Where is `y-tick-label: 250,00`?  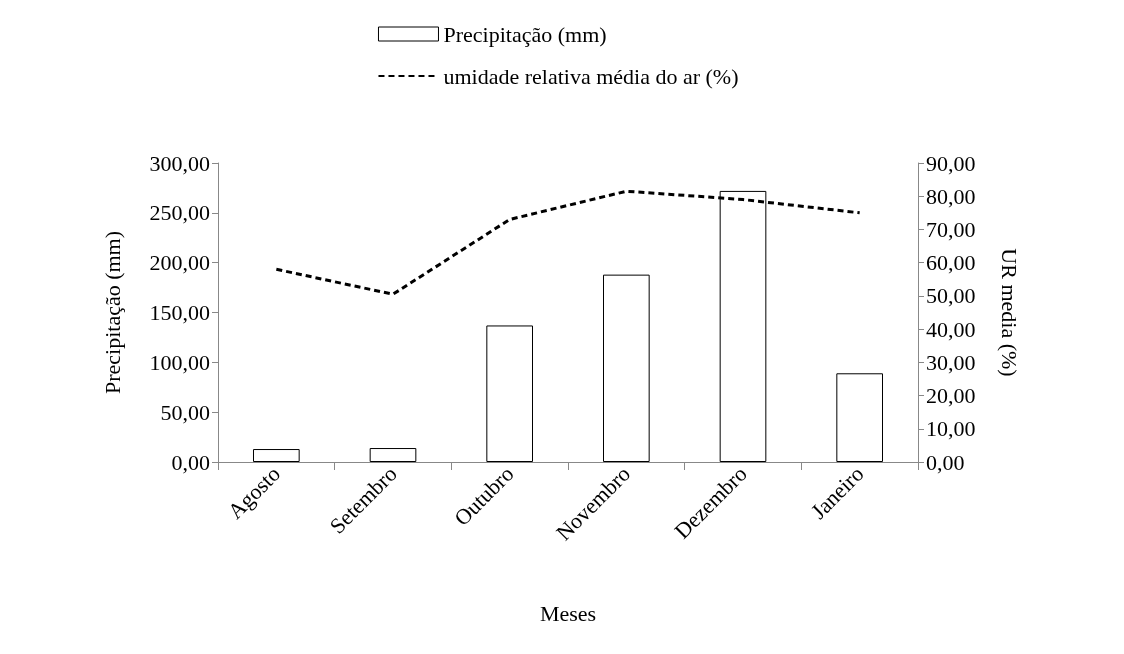
y-tick-label: 250,00 is located at coordinates (179, 213).